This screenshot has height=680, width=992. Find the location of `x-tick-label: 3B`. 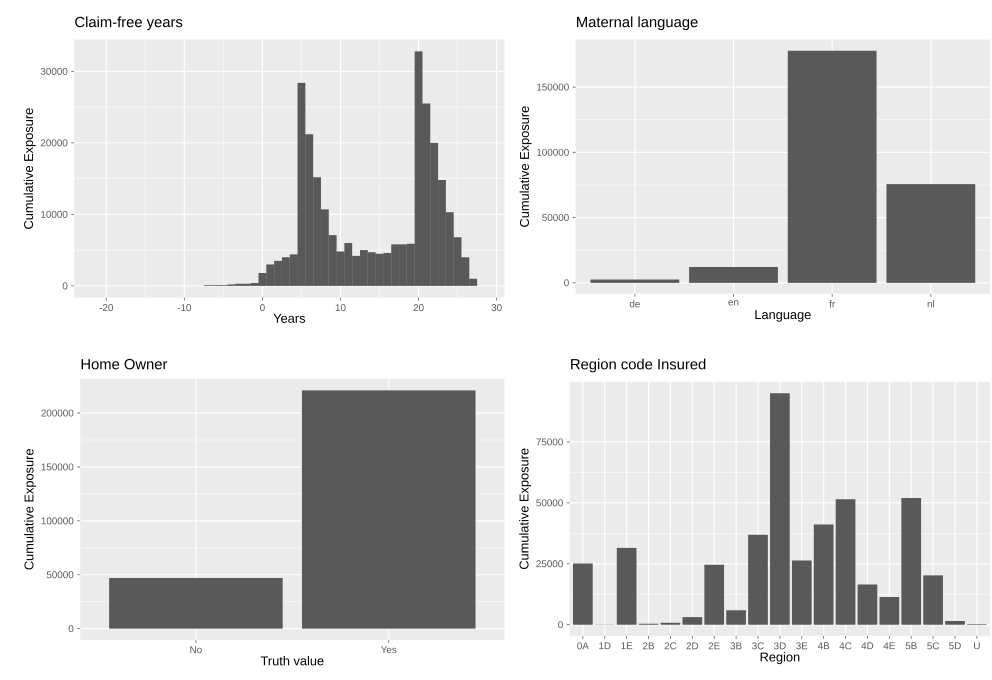

x-tick-label: 3B is located at coordinates (736, 646).